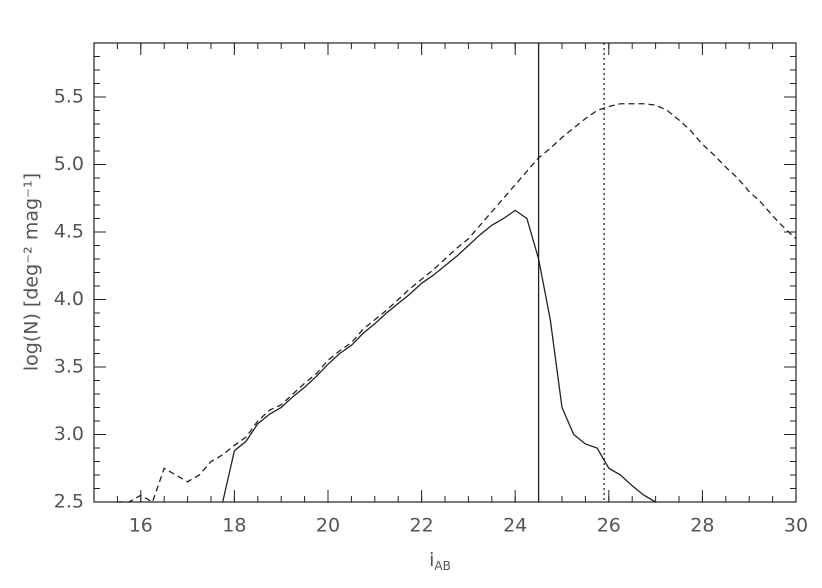  Describe the element at coordinates (515, 526) in the screenshot. I see `x-tick-label: 24` at that location.